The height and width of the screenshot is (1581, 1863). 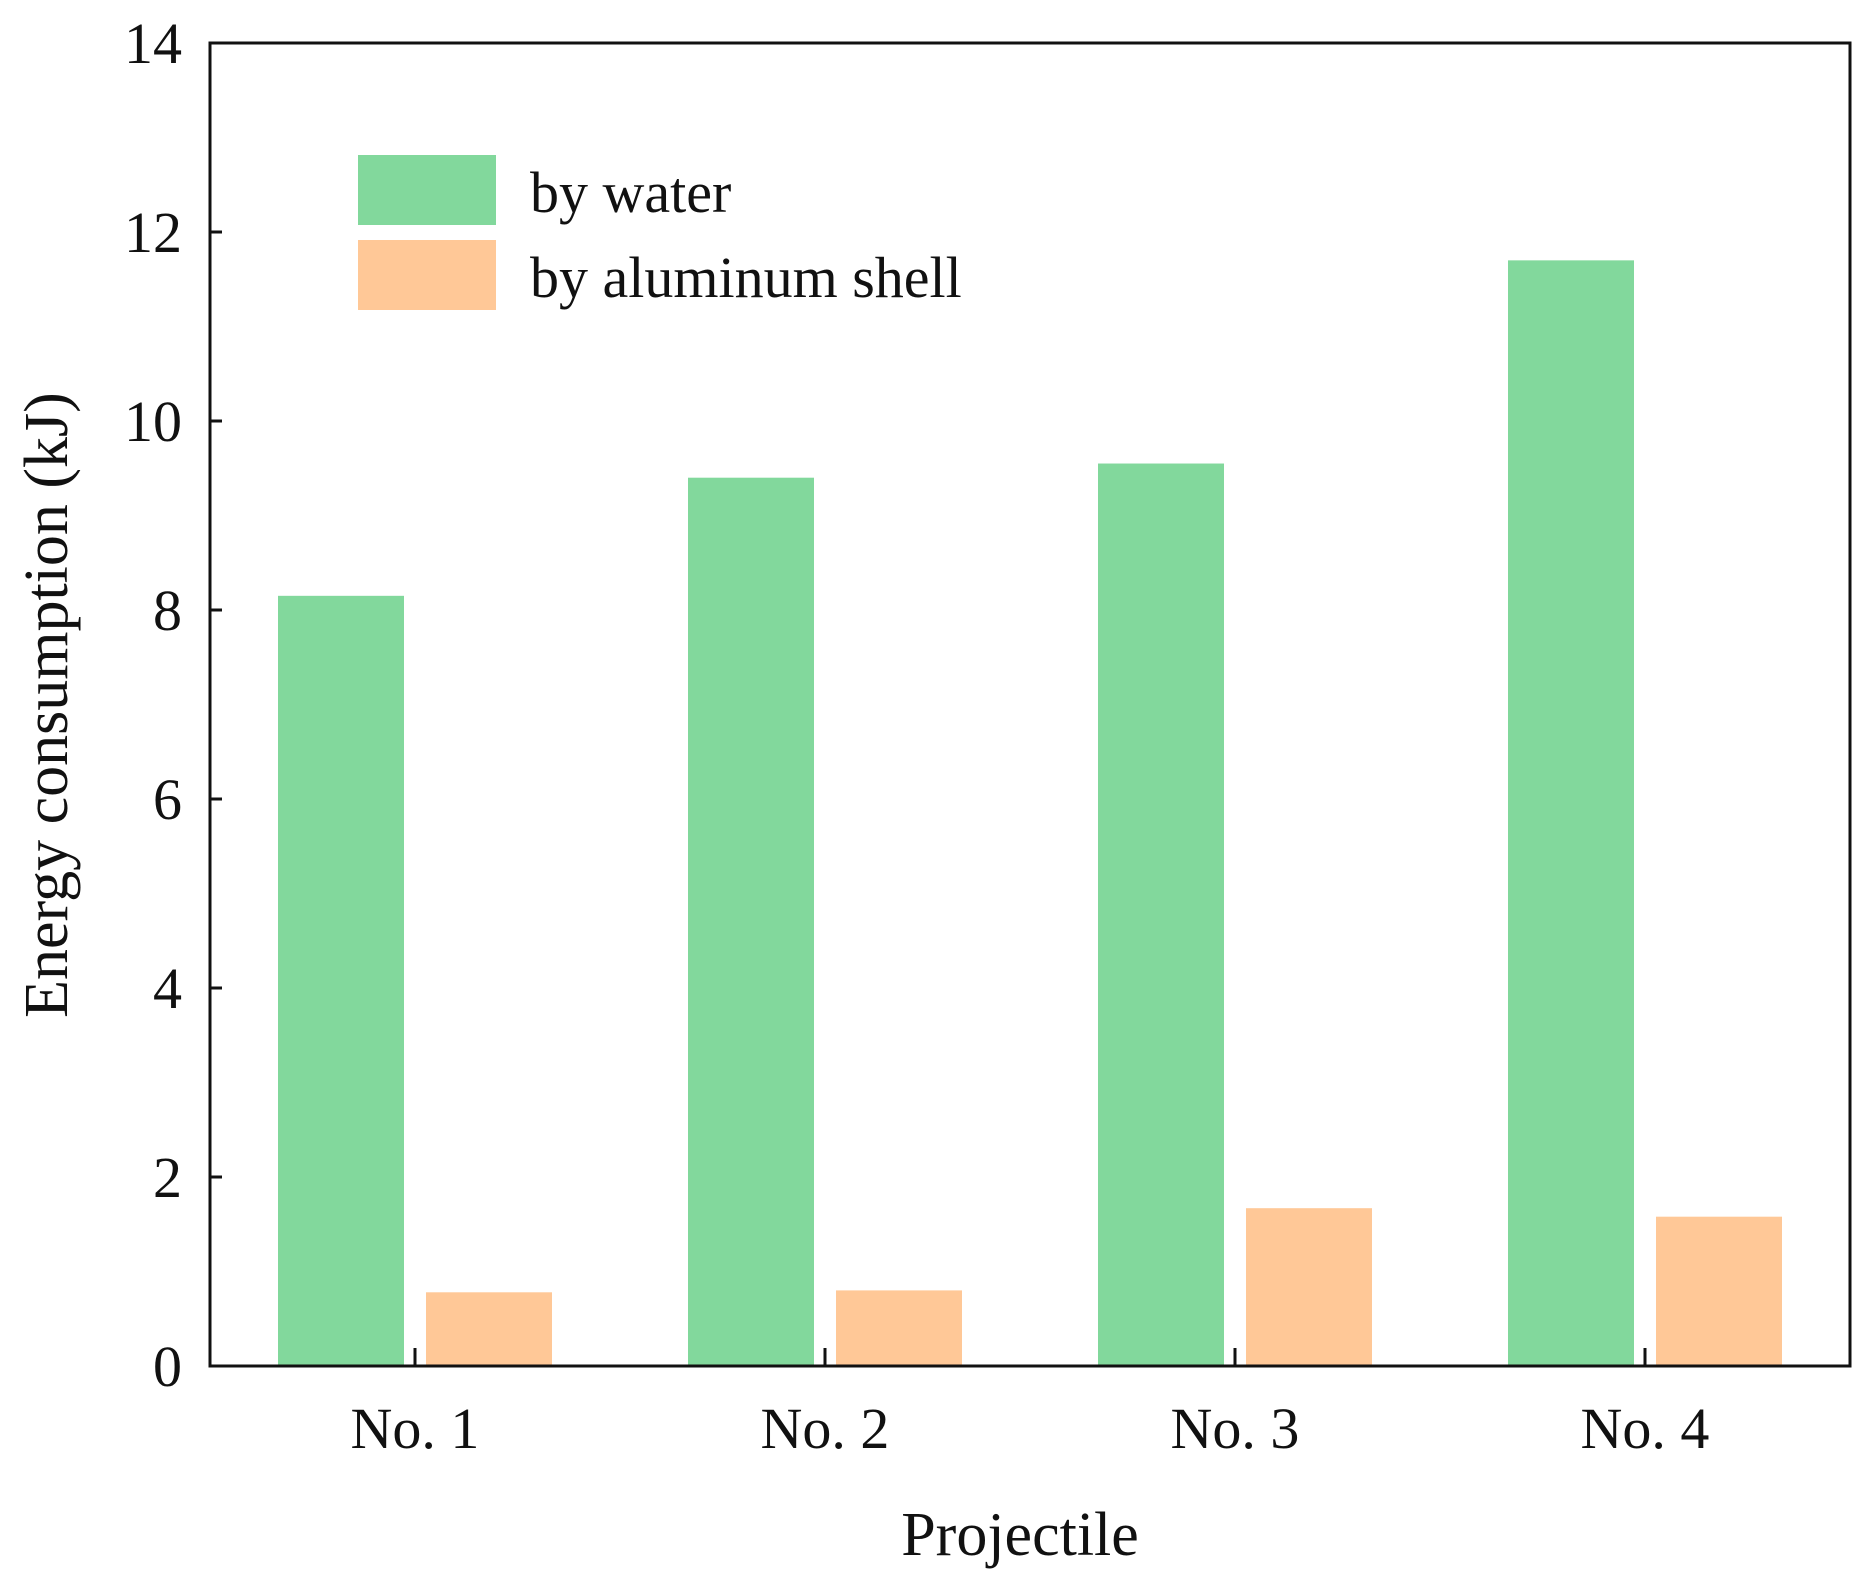 I want to click on legend-label-aluminum-shell: by aluminum shell, so click(x=746, y=277).